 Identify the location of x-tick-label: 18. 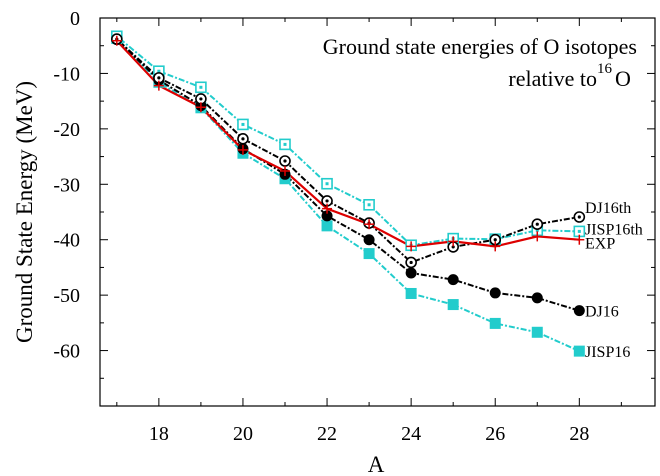
(159, 434).